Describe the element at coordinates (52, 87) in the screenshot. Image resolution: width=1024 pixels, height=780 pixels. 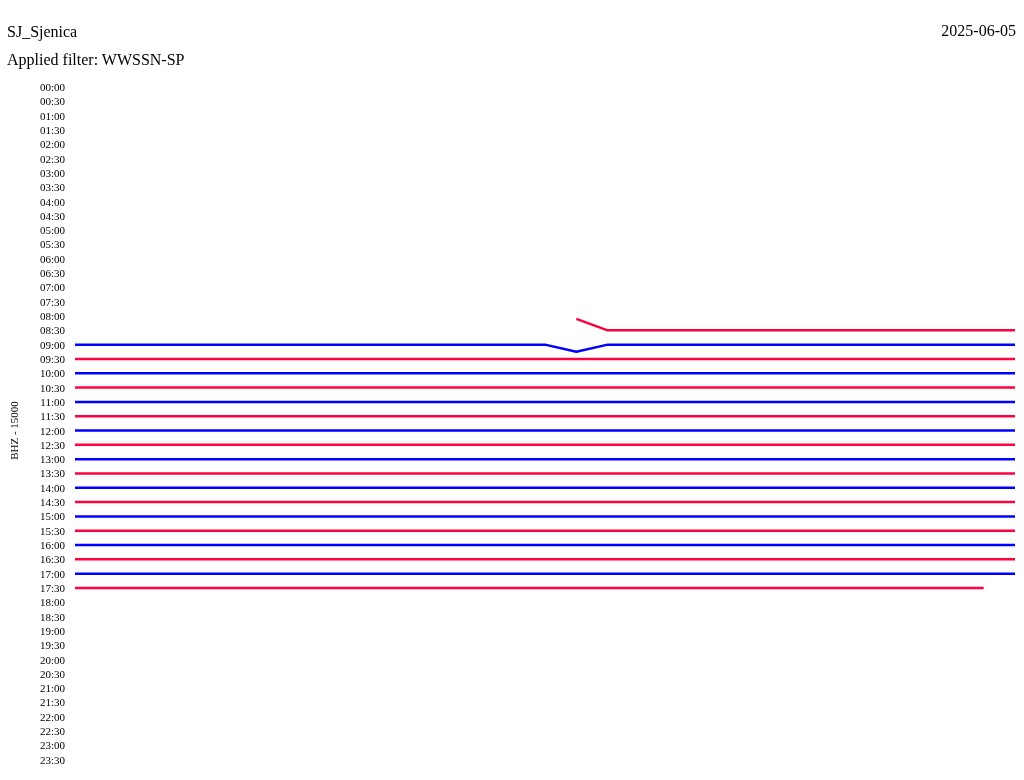
I see `y-tick-label: 00:00` at that location.